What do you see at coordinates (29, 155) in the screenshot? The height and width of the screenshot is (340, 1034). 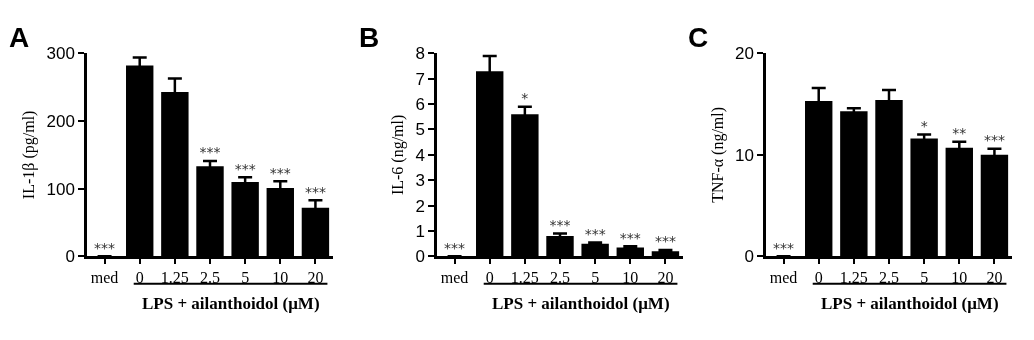 I see `y-axis-title: IL-1β (pg/ml)` at bounding box center [29, 155].